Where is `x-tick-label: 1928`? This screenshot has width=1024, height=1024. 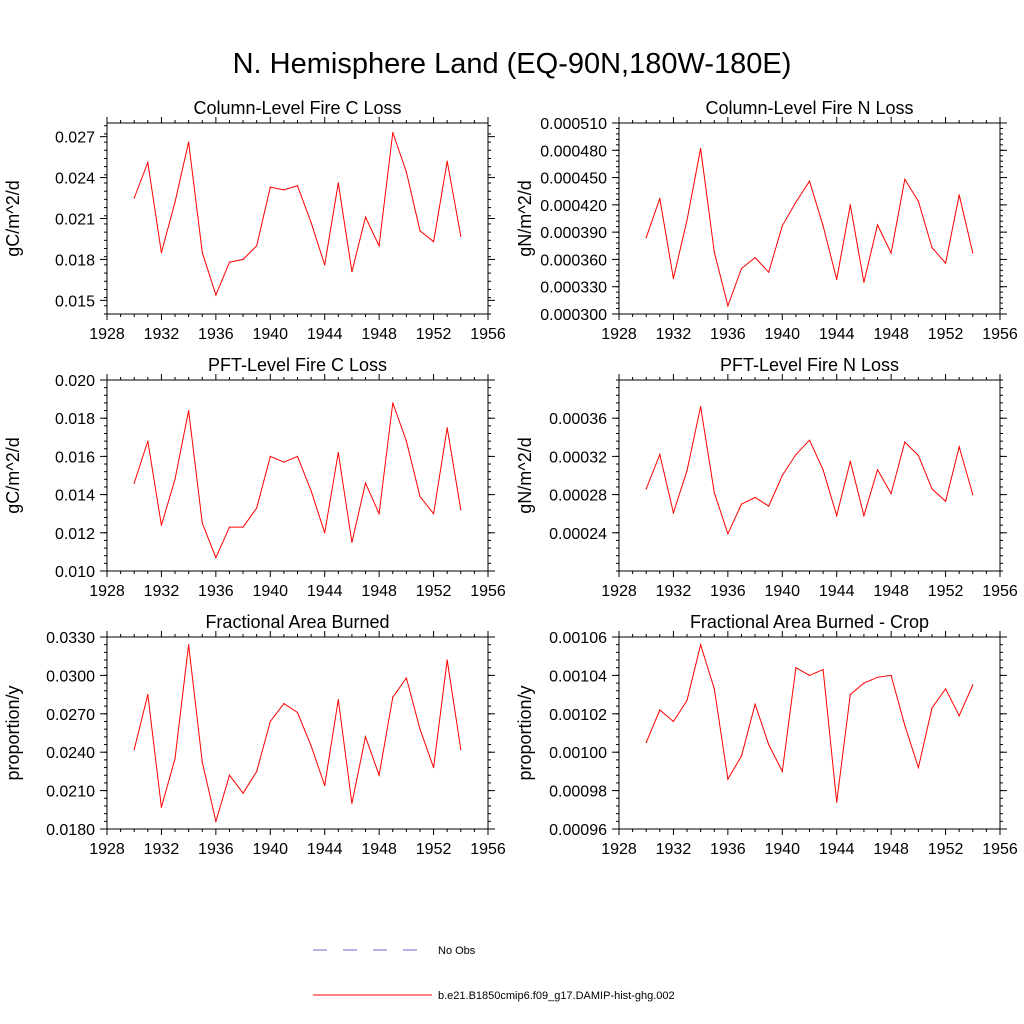
x-tick-label: 1928 is located at coordinates (619, 591).